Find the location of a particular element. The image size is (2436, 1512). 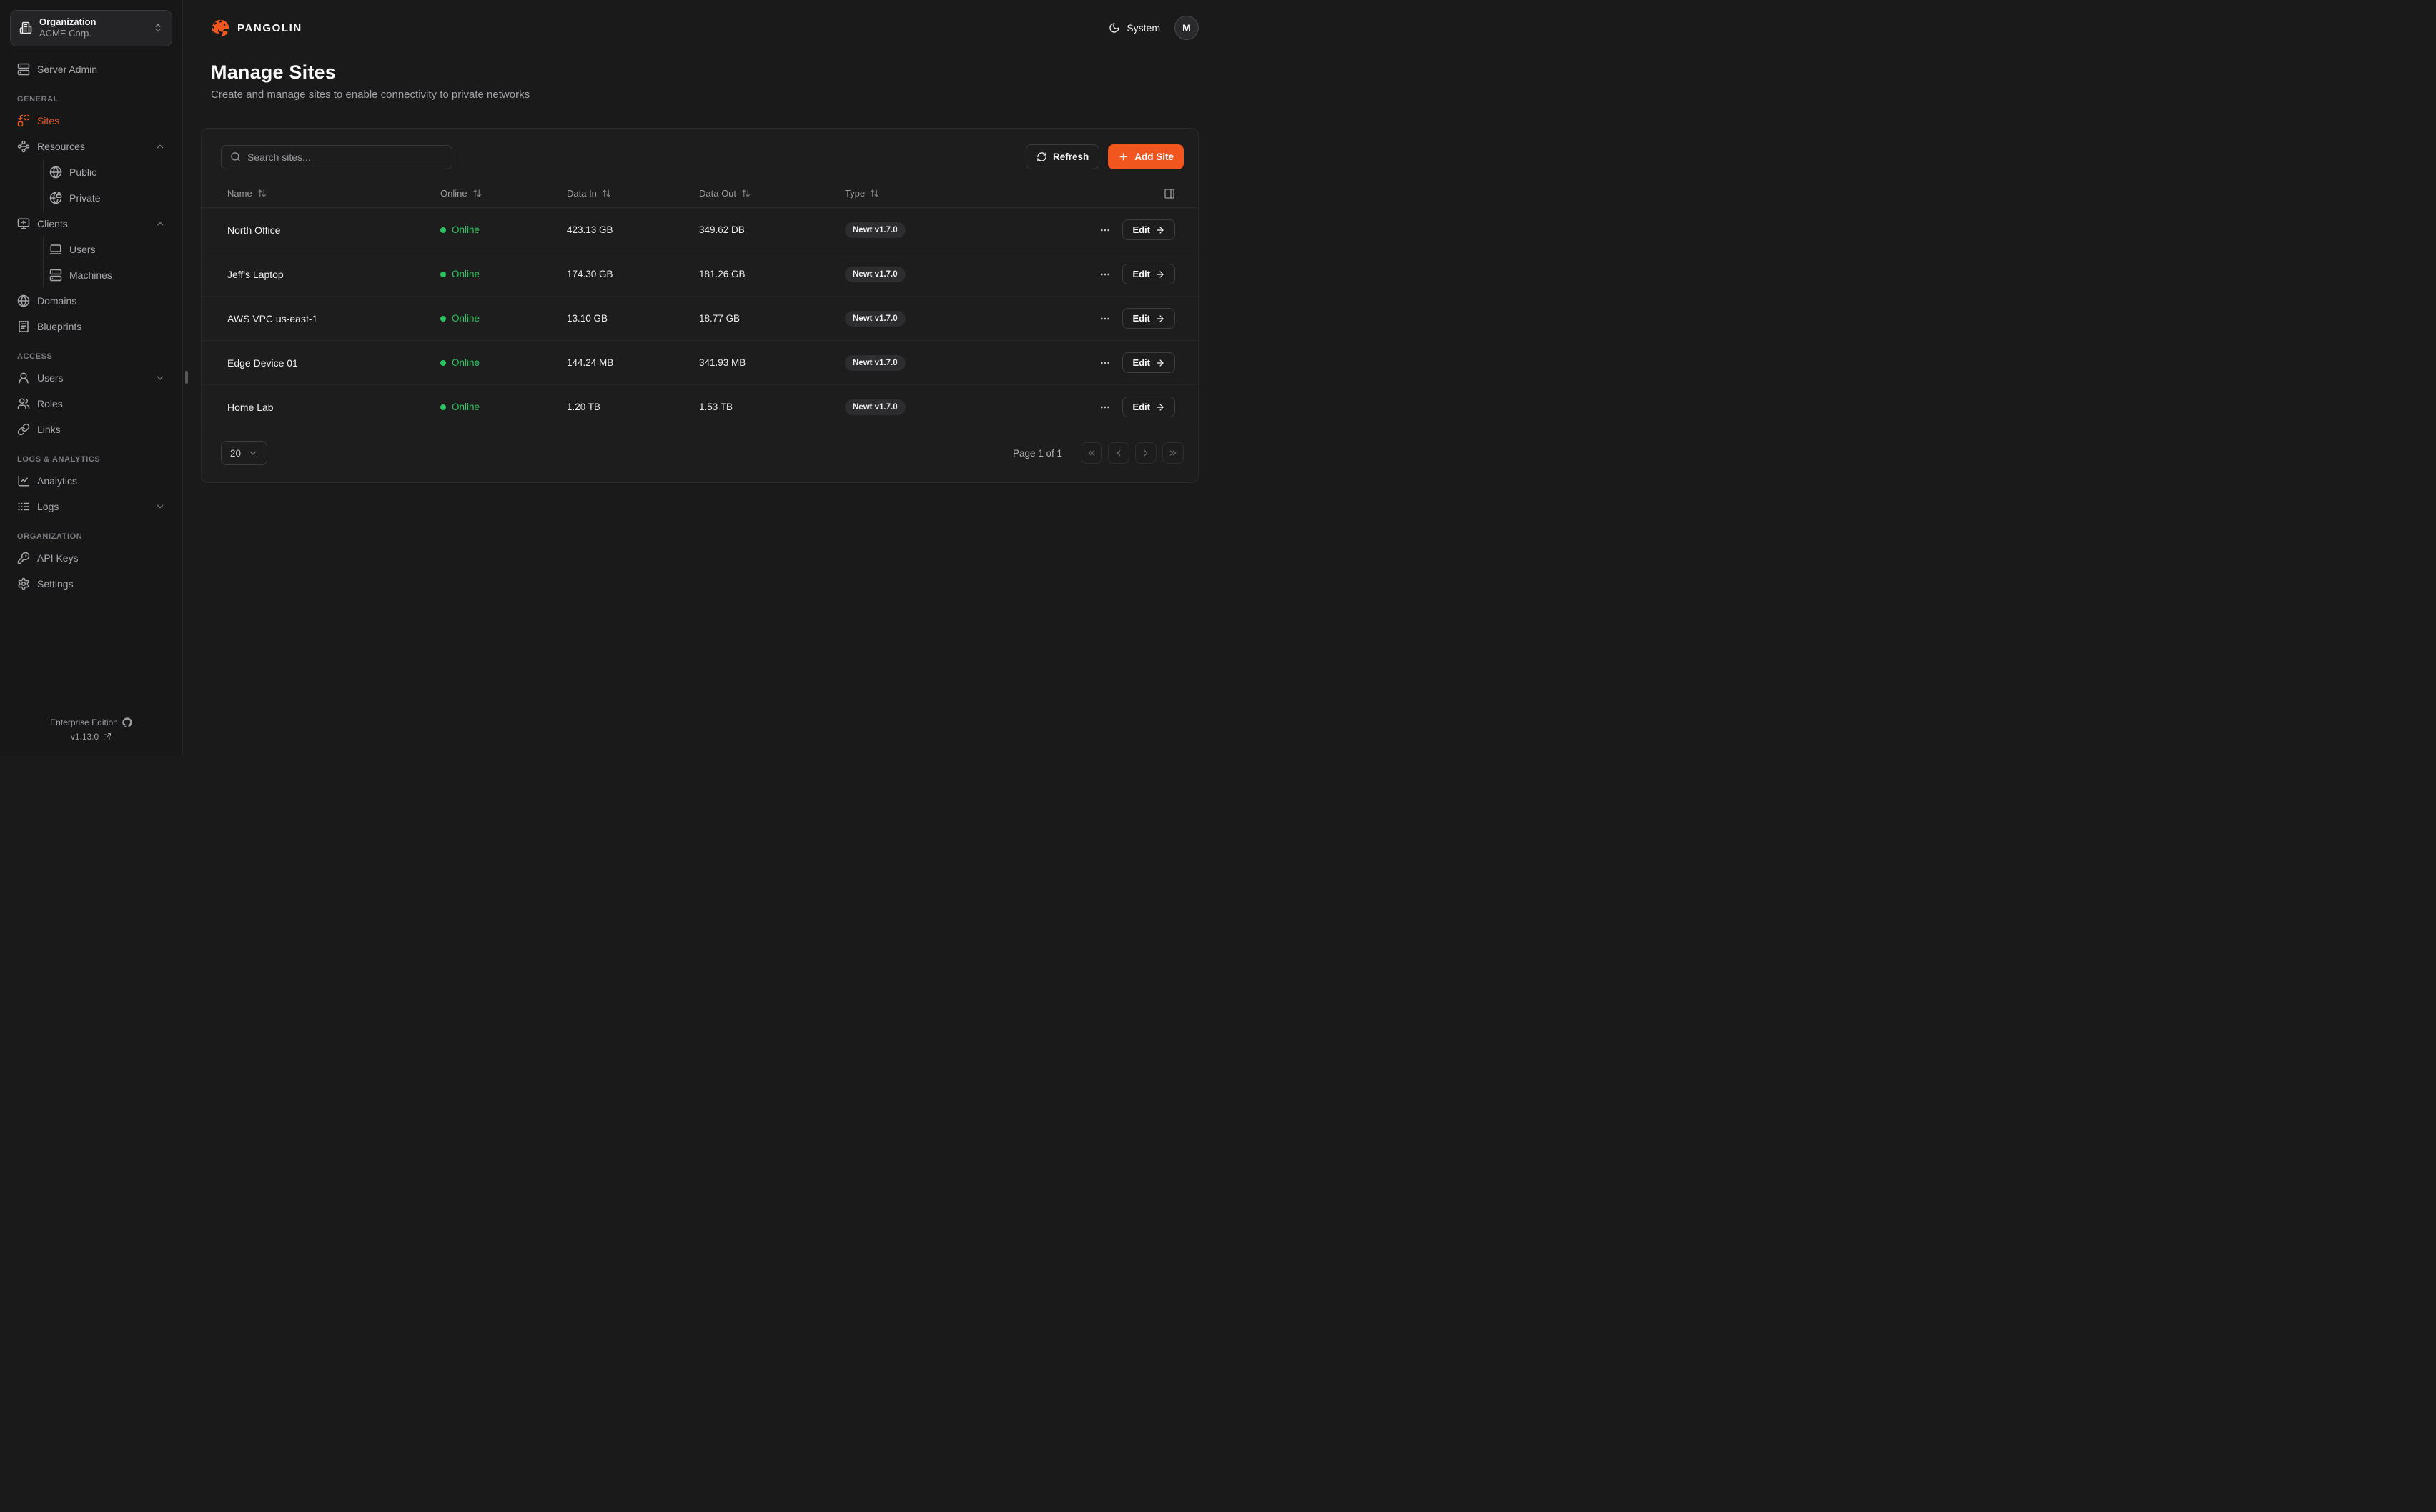

add-site-button: Add Site is located at coordinates (1146, 157).